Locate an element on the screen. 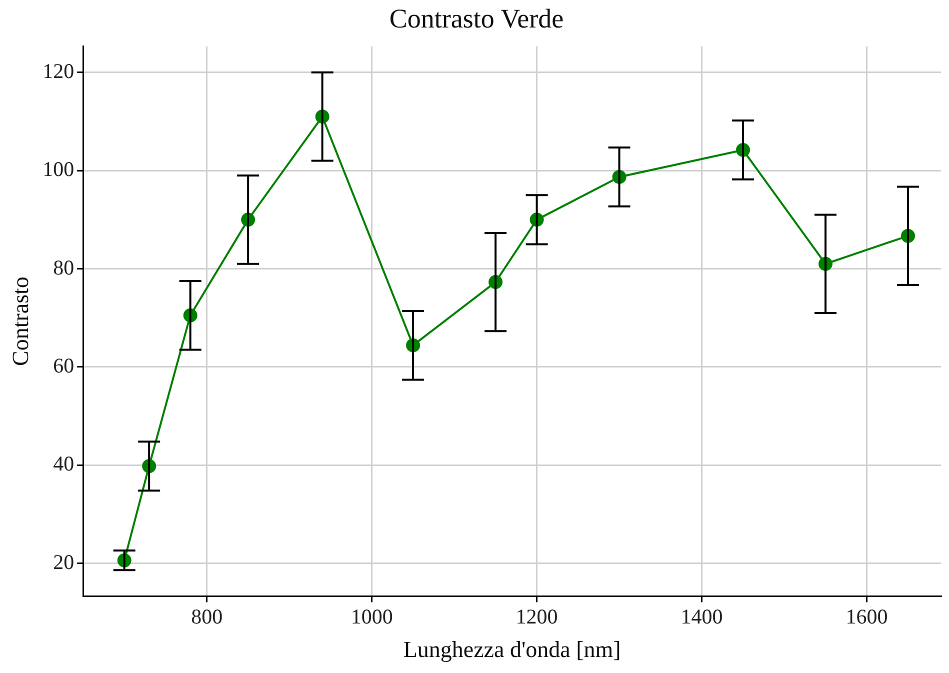 The width and height of the screenshot is (949, 673). x-tick-label: 1600 is located at coordinates (867, 616).